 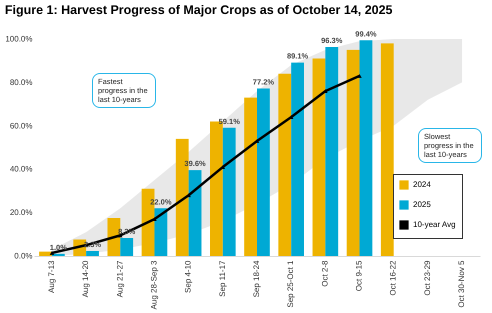 I want to click on x-tick-label: Oct 2-8, so click(x=325, y=273).